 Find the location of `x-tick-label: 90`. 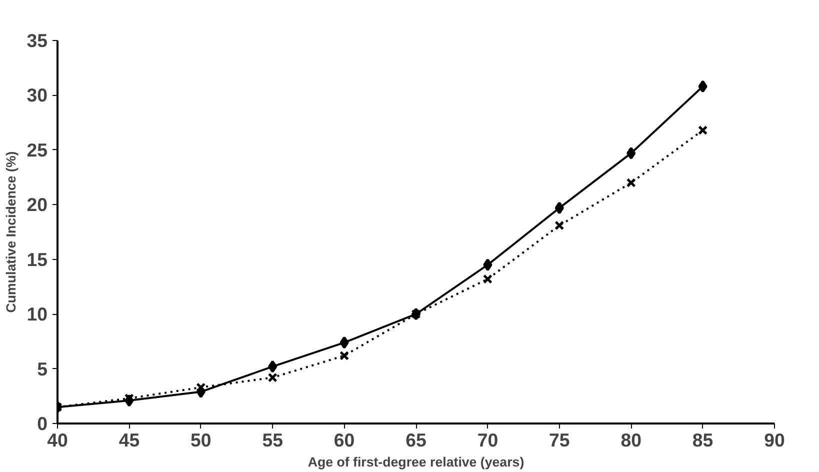

x-tick-label: 90 is located at coordinates (774, 440).